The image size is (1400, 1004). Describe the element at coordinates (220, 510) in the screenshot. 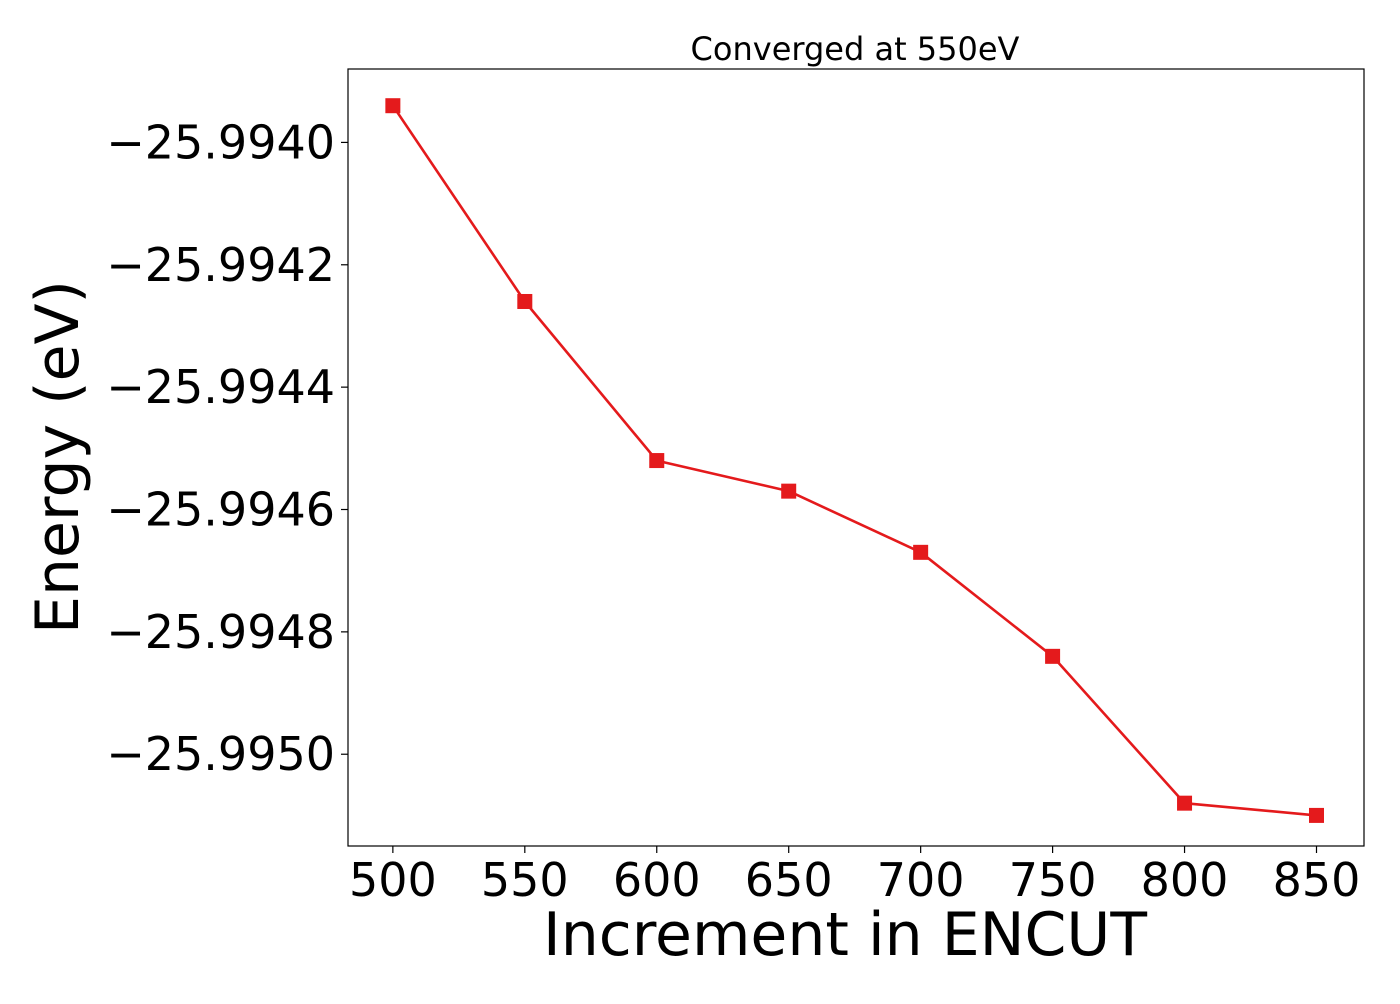

I see `y-tick-label: −25.9946` at that location.